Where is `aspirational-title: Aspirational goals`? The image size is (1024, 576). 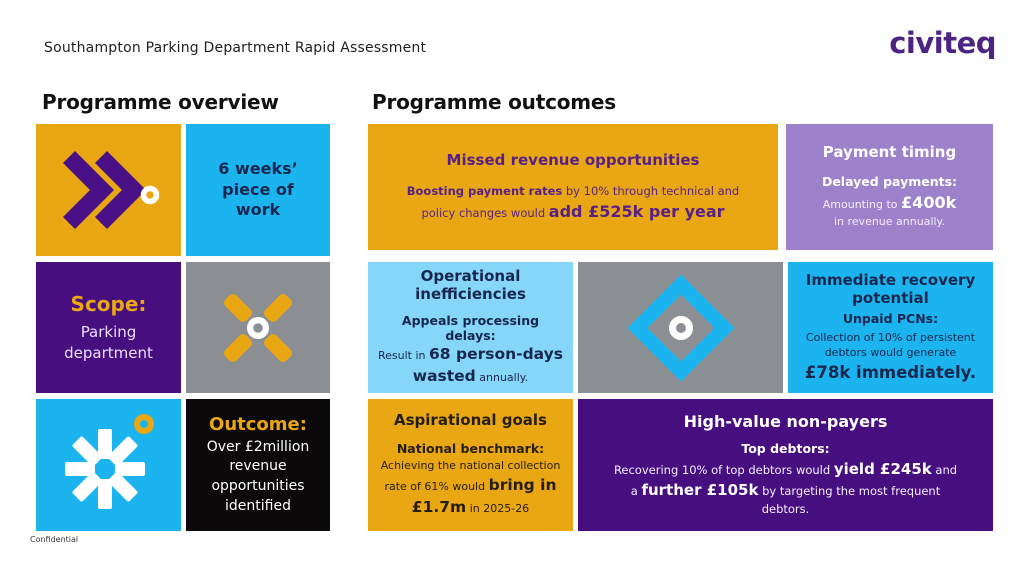 aspirational-title: Aspirational goals is located at coordinates (470, 420).